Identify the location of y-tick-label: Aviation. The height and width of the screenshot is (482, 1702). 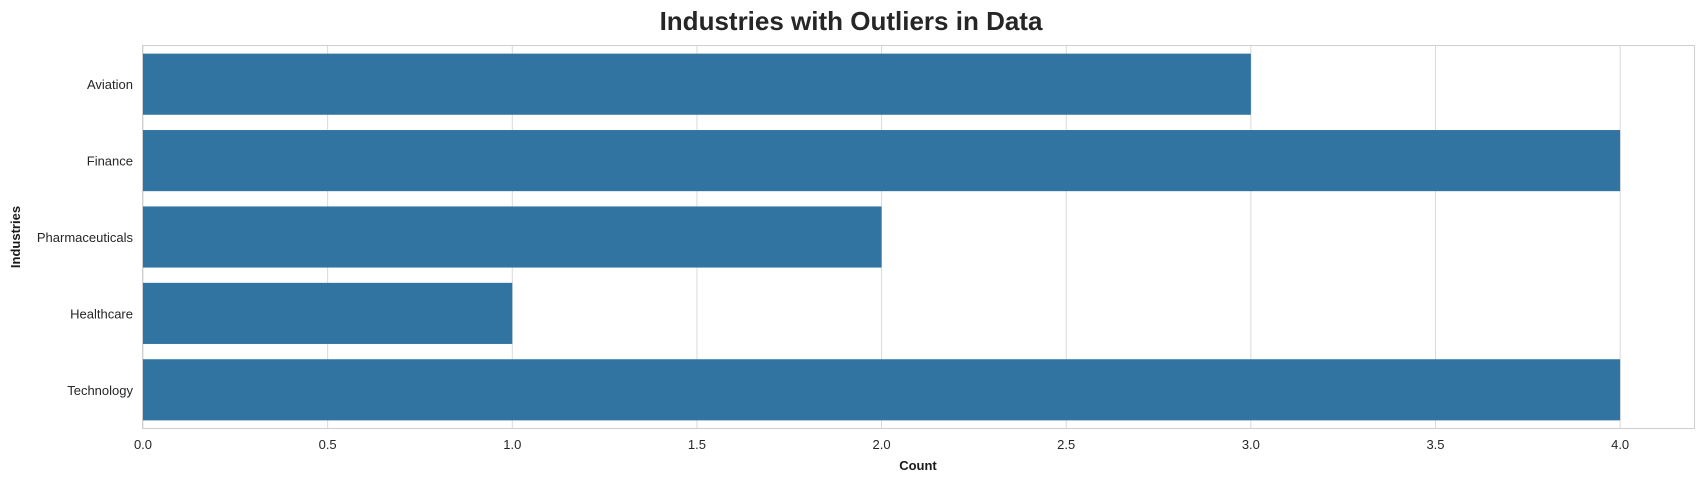
(110, 84).